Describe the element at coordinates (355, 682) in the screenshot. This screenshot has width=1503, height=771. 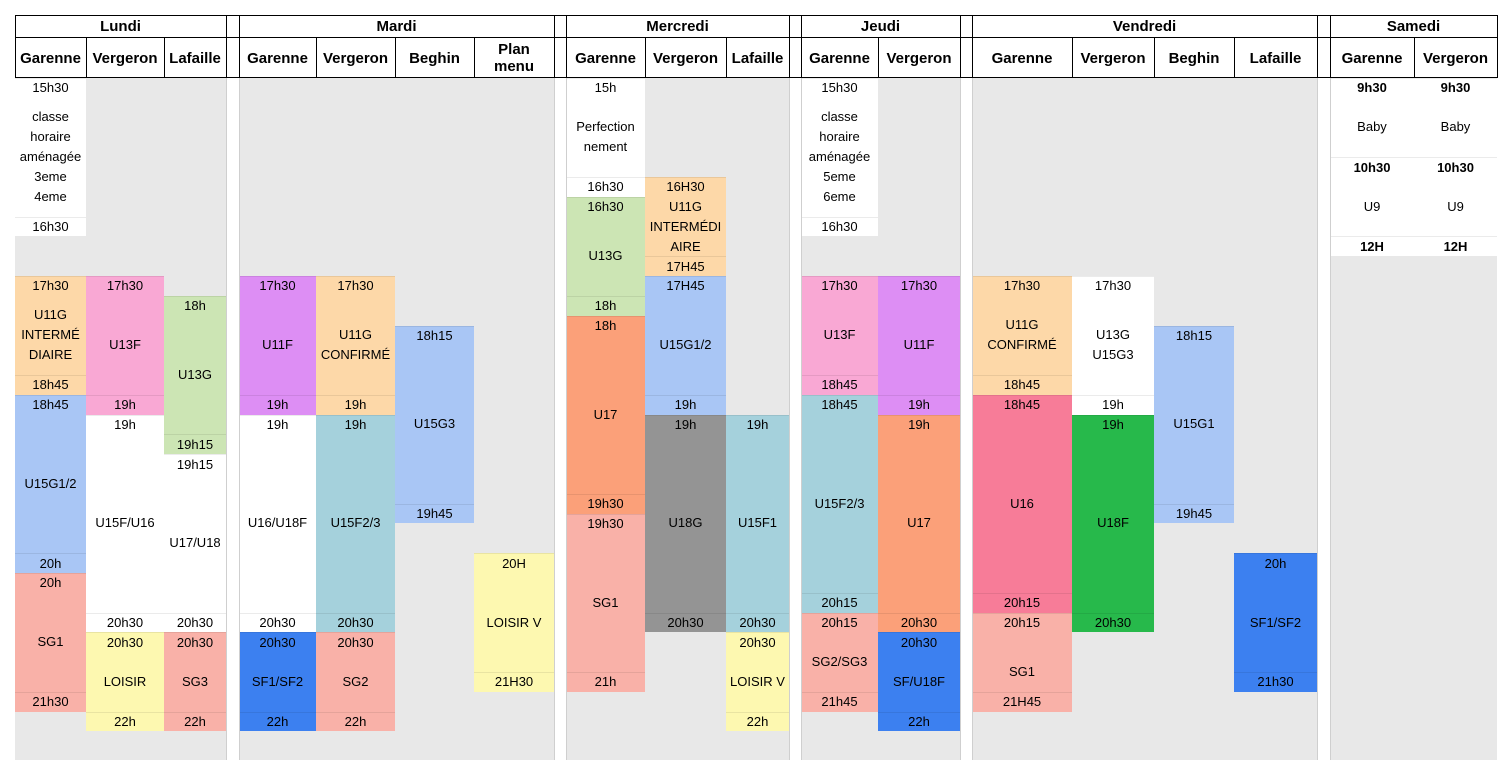
I see `schedule-cell: SG2` at that location.